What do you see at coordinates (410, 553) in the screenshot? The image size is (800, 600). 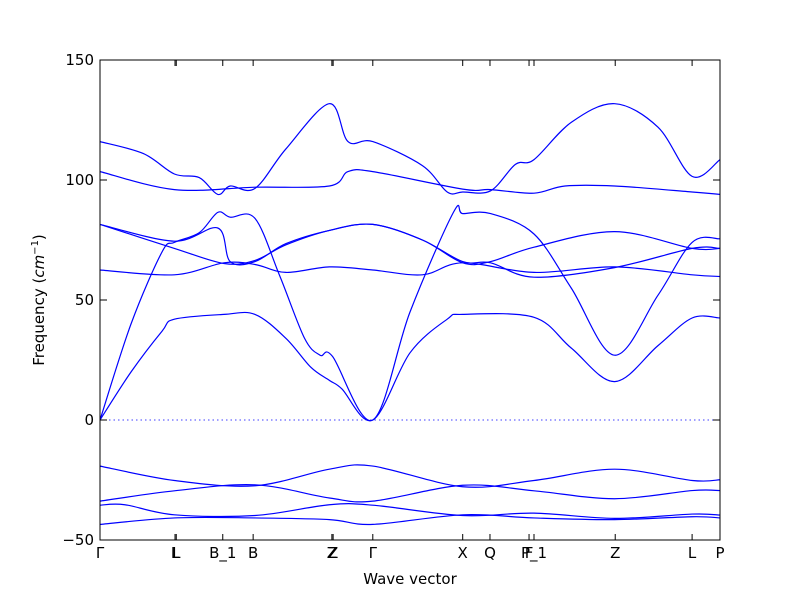 I see `x-tick-labels: Γ LL B_1 B ZZ Γ X Q FP_1 Z L P` at bounding box center [410, 553].